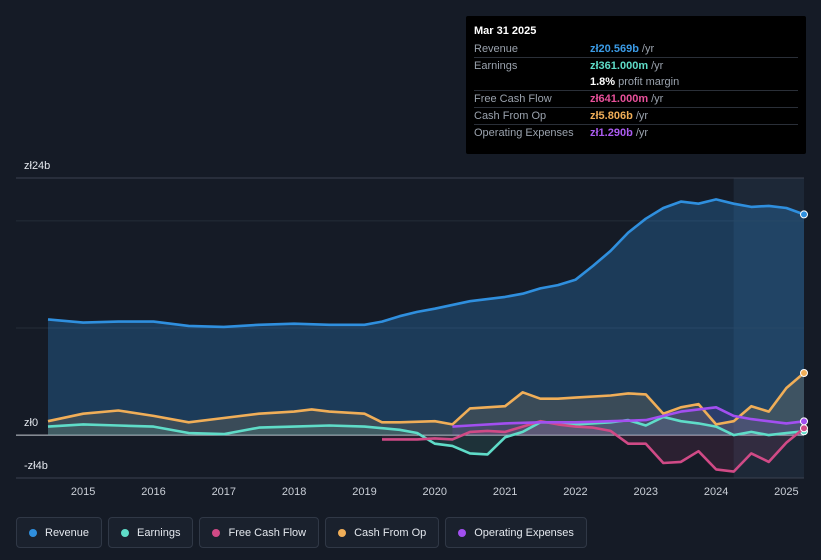 The height and width of the screenshot is (560, 821). I want to click on tooltip-row-revenue: Revenue zł20.569b/yr, so click(636, 49).